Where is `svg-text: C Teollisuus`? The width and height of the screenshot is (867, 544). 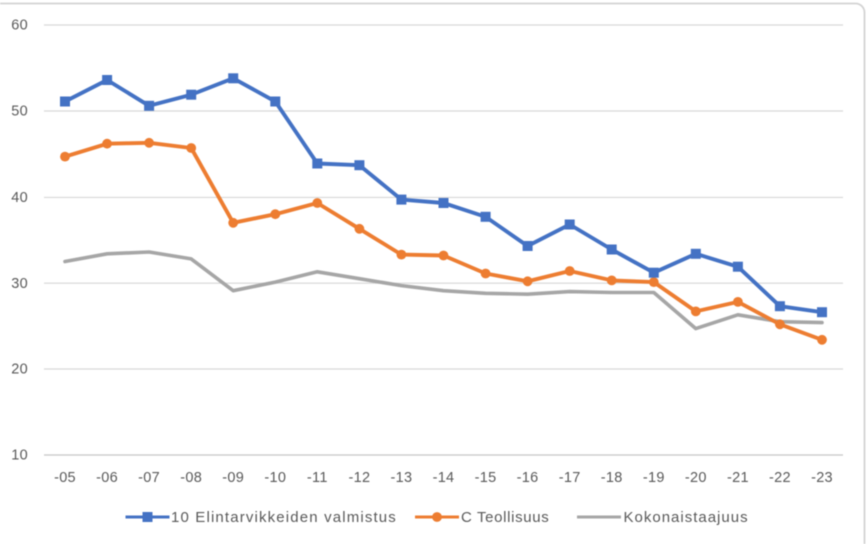
svg-text: C Teollisuus is located at coordinates (505, 517).